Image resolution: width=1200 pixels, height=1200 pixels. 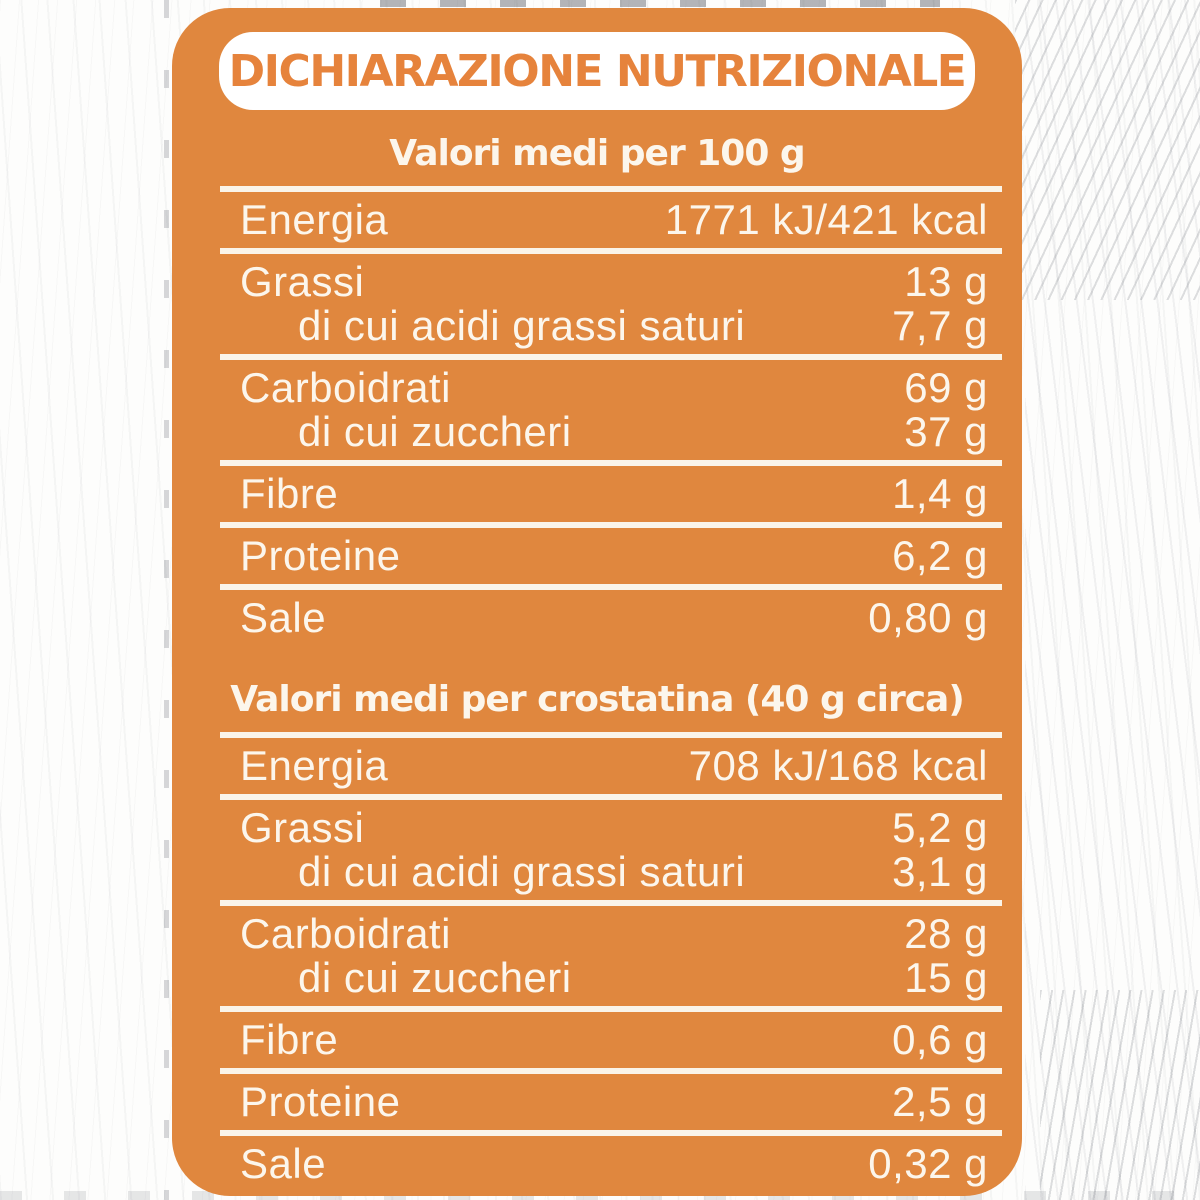 What do you see at coordinates (946, 387) in the screenshot?
I see `row-value: 69 g` at bounding box center [946, 387].